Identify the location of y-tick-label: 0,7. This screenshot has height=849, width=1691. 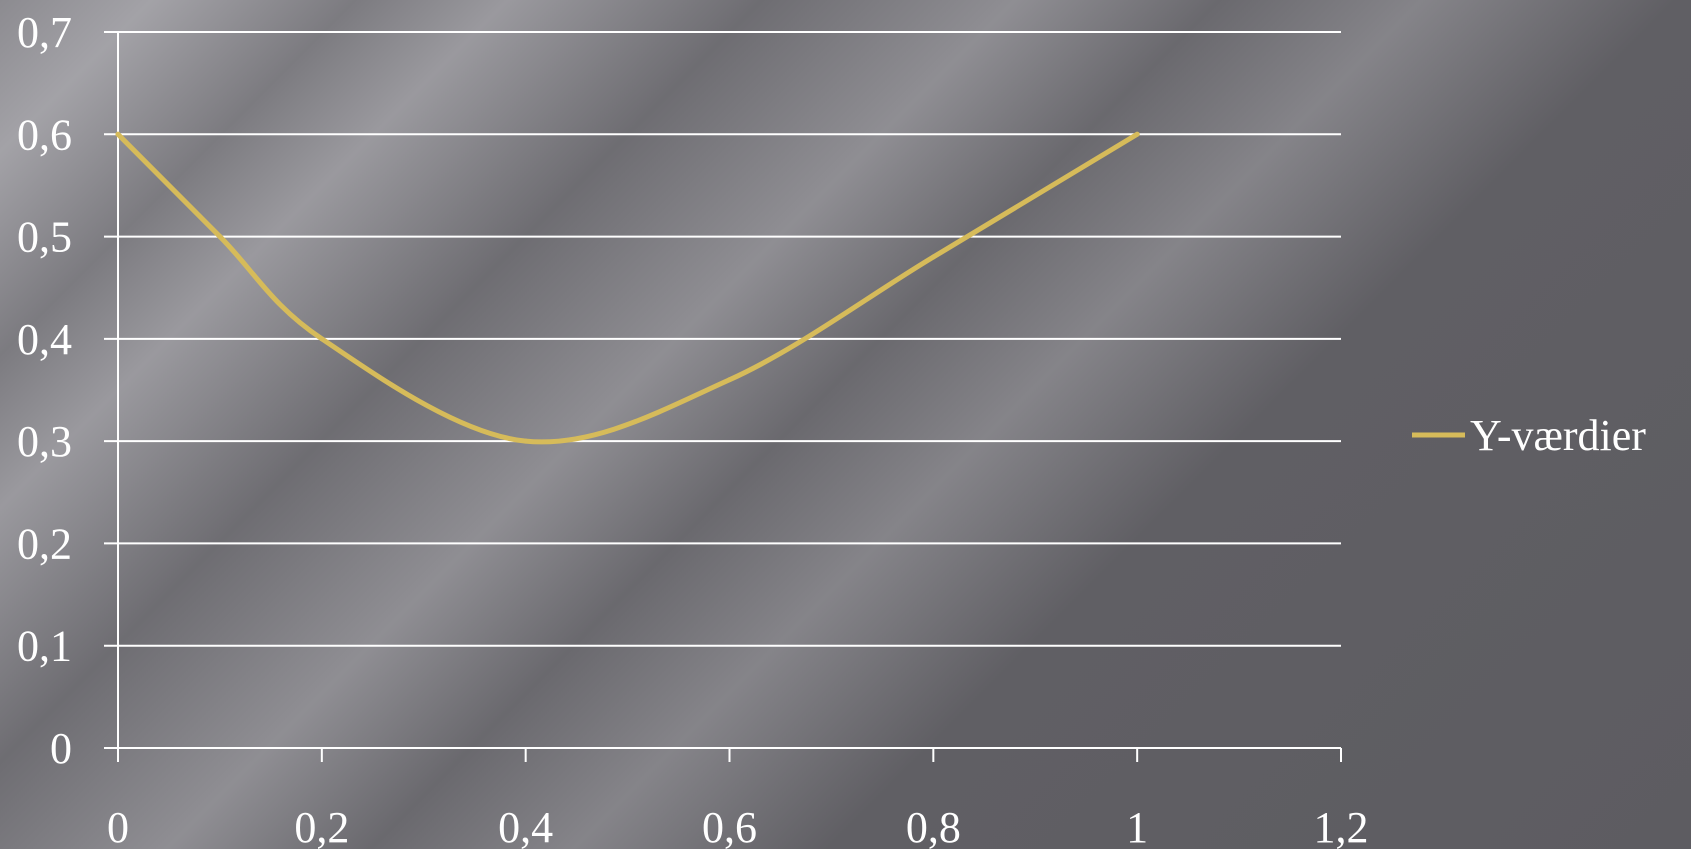
(44, 32).